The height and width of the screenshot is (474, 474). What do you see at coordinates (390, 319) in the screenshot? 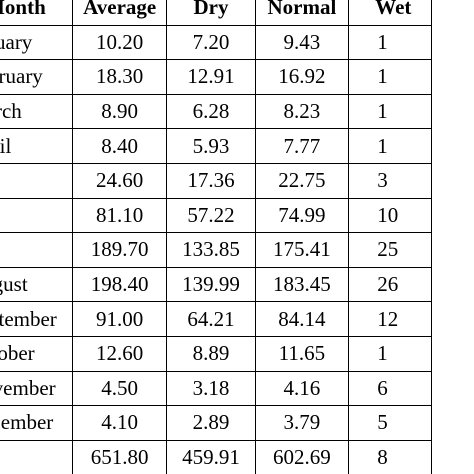
I see `wet-cell: 12` at bounding box center [390, 319].